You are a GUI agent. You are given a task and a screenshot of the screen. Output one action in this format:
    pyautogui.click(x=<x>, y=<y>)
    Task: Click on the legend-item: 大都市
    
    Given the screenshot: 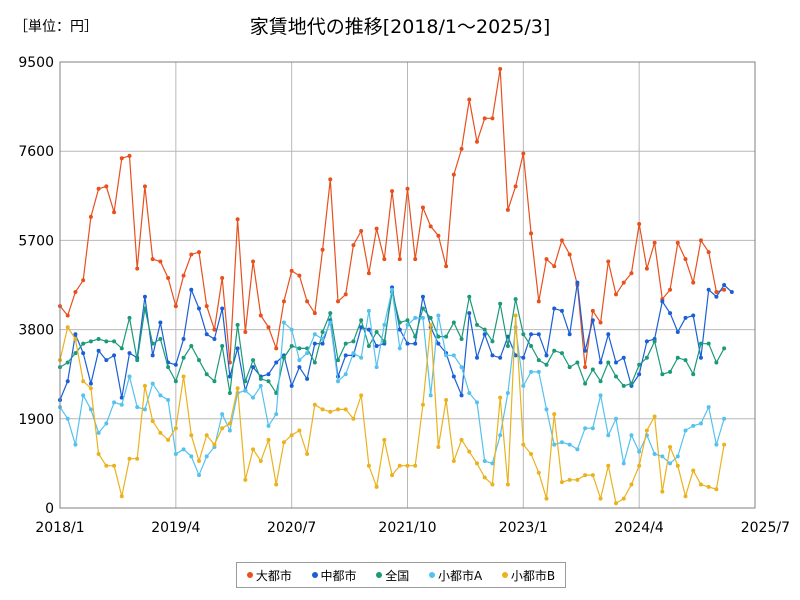 What is the action you would take?
    pyautogui.click(x=269, y=575)
    